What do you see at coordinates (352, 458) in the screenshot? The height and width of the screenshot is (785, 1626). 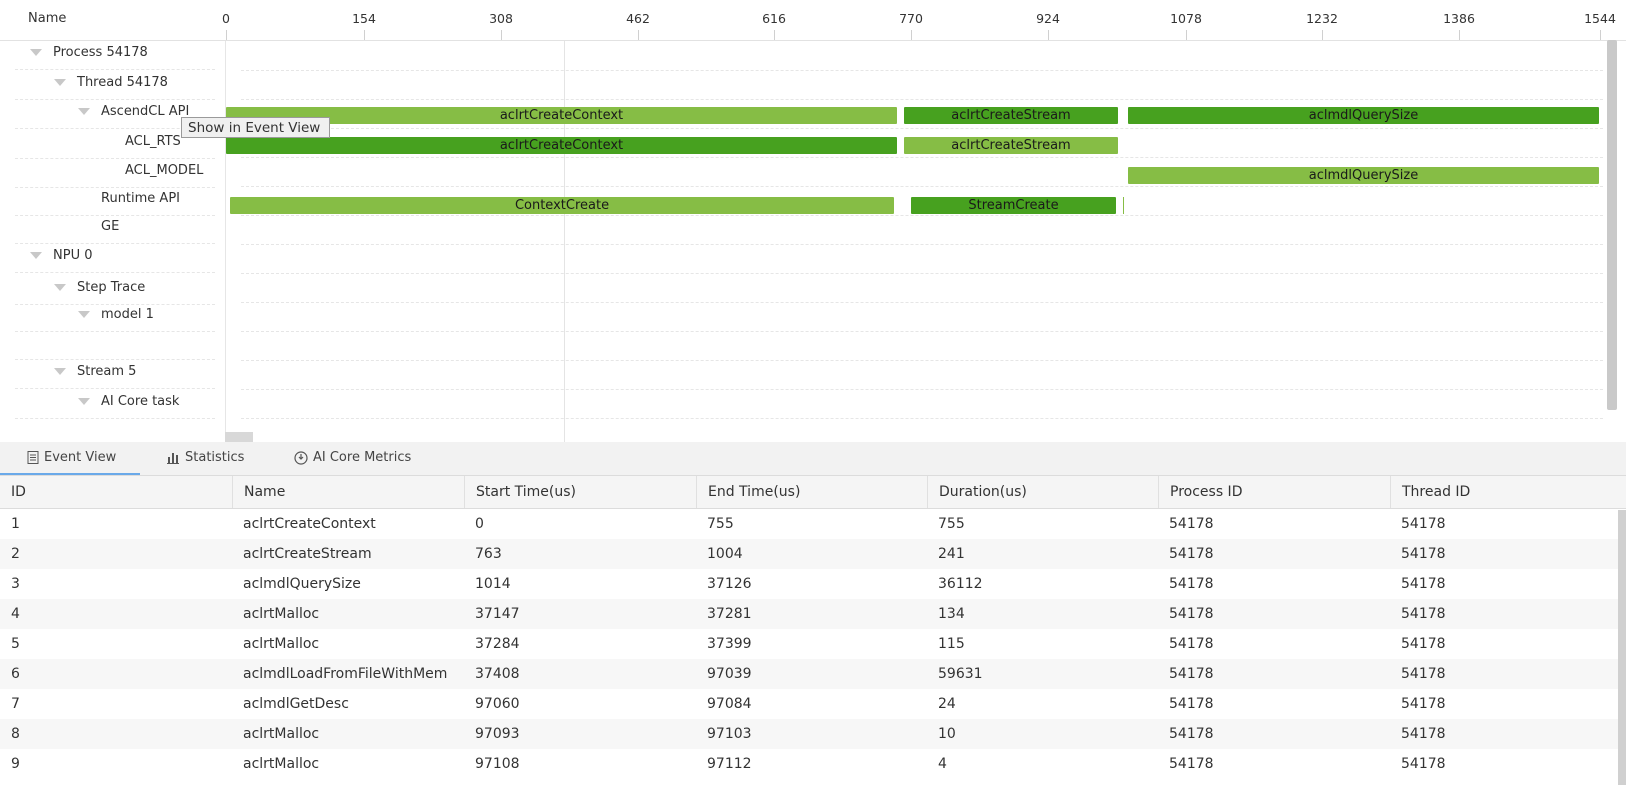 I see `tab-ai-core-metrics: AI Core Metrics` at bounding box center [352, 458].